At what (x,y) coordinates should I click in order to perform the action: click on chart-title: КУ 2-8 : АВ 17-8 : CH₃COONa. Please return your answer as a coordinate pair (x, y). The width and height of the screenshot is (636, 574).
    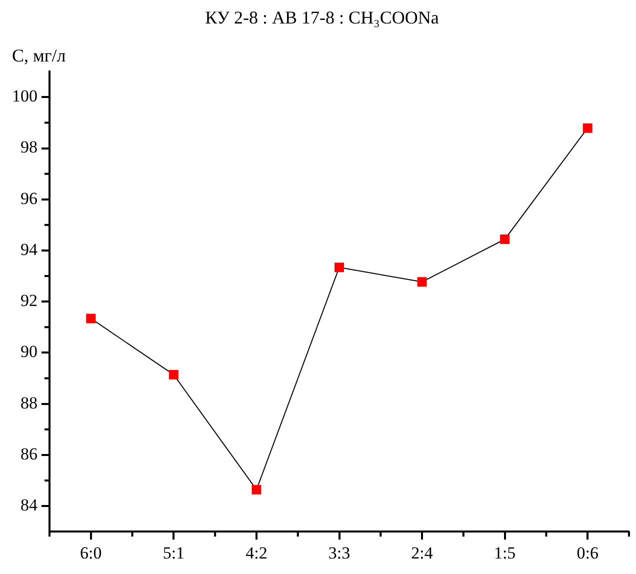
    Looking at the image, I should click on (322, 18).